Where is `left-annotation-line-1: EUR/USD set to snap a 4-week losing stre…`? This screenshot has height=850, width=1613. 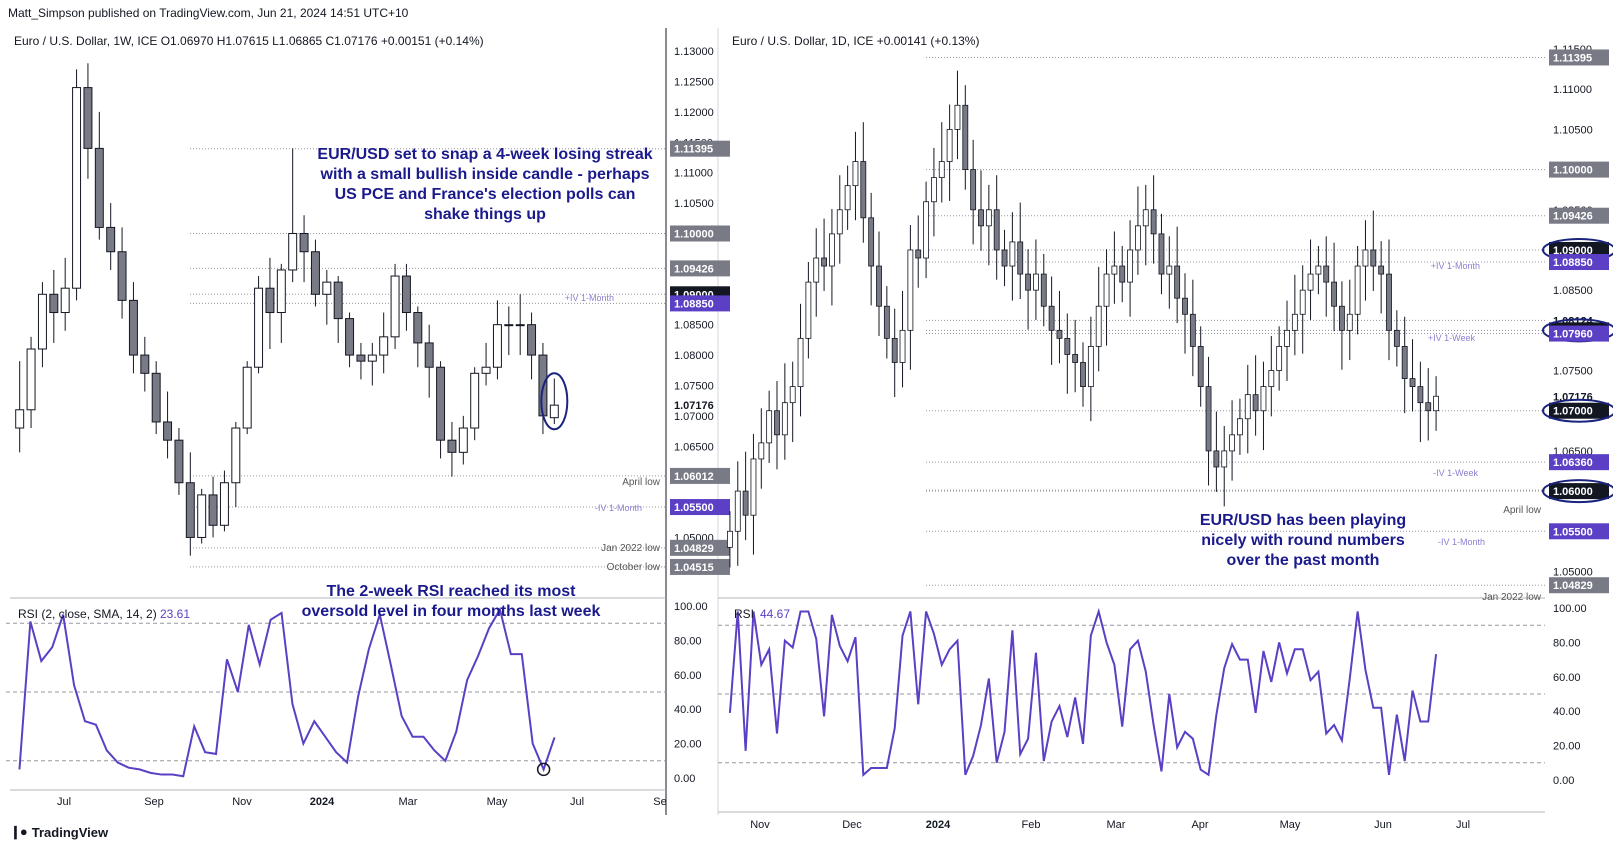 left-annotation-line-1: EUR/USD set to snap a 4-week losing stre… is located at coordinates (484, 154).